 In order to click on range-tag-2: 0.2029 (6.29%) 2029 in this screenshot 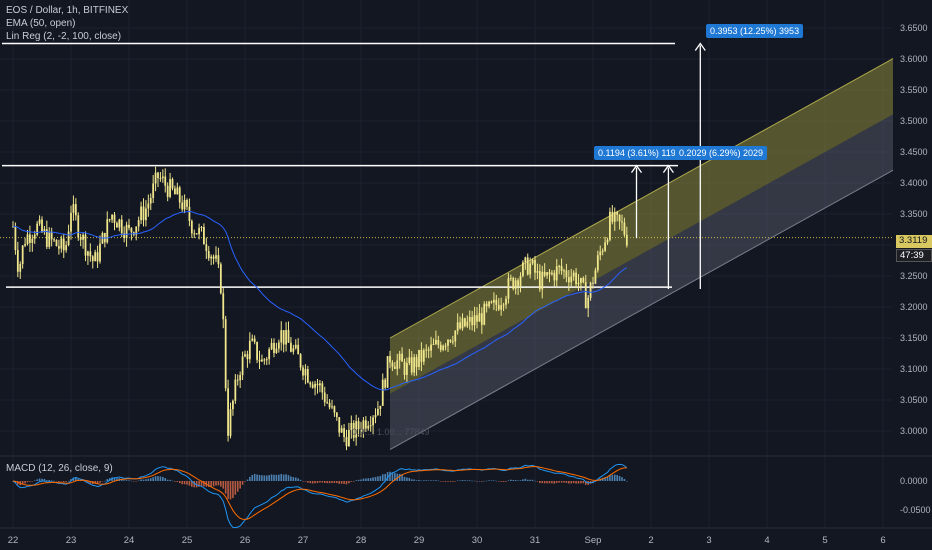, I will do `click(721, 153)`.